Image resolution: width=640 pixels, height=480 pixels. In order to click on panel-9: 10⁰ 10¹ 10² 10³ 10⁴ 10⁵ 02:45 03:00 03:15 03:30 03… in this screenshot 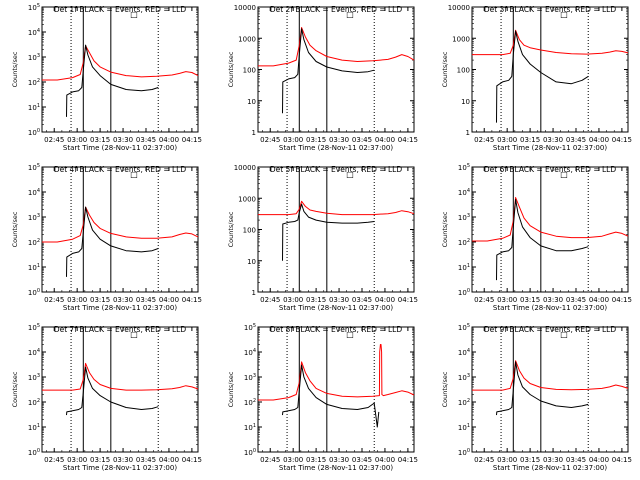, I will do `click(536, 397)`.